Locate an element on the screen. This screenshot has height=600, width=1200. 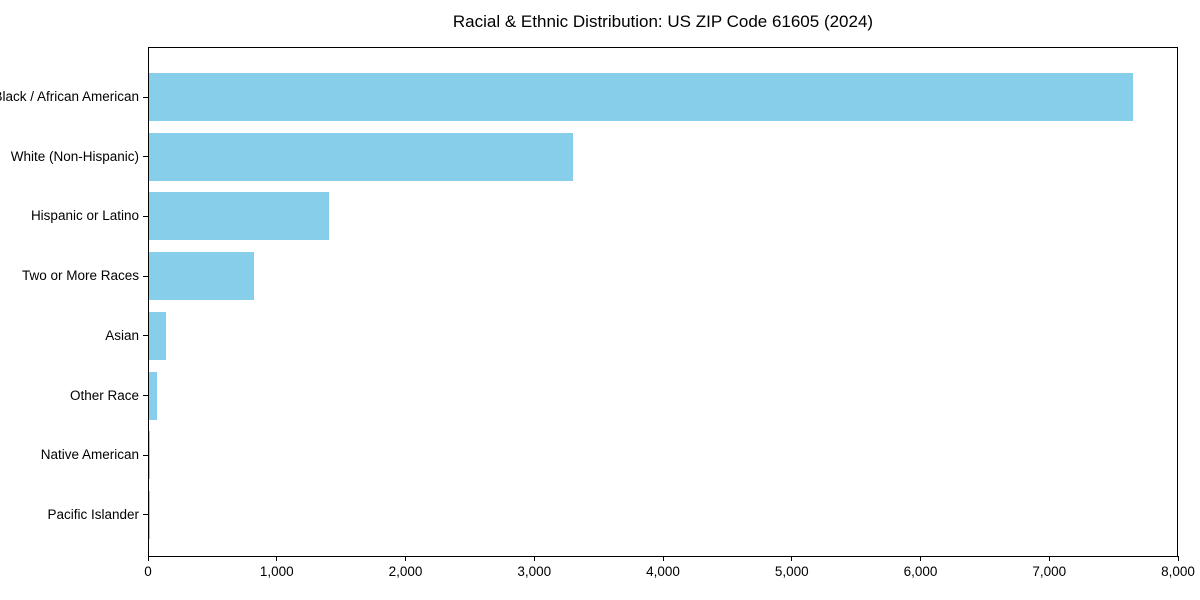
bar-black-african-american is located at coordinates (641, 97).